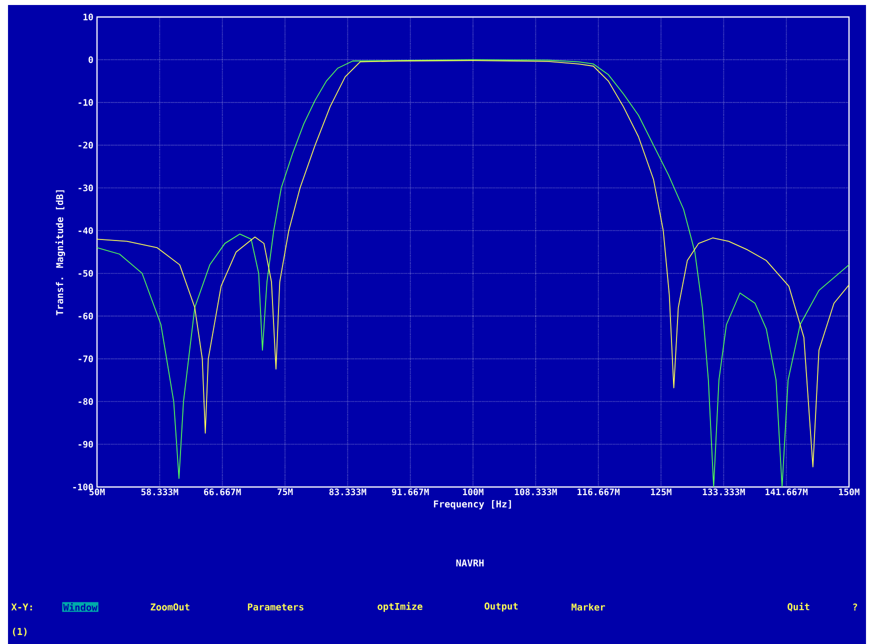 The width and height of the screenshot is (871, 644). Describe the element at coordinates (19, 632) in the screenshot. I see `text: (1)` at that location.